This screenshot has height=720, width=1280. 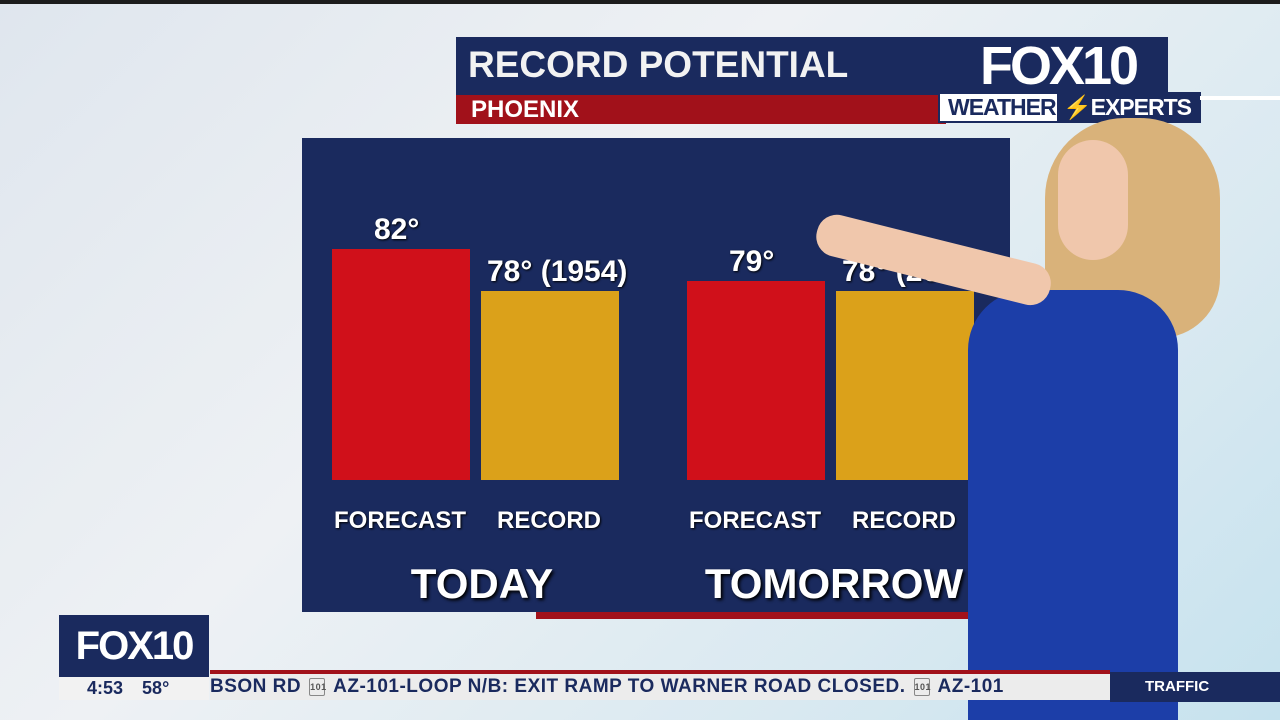 What do you see at coordinates (134, 688) in the screenshot?
I see `time-temp: 4:53 58°` at bounding box center [134, 688].